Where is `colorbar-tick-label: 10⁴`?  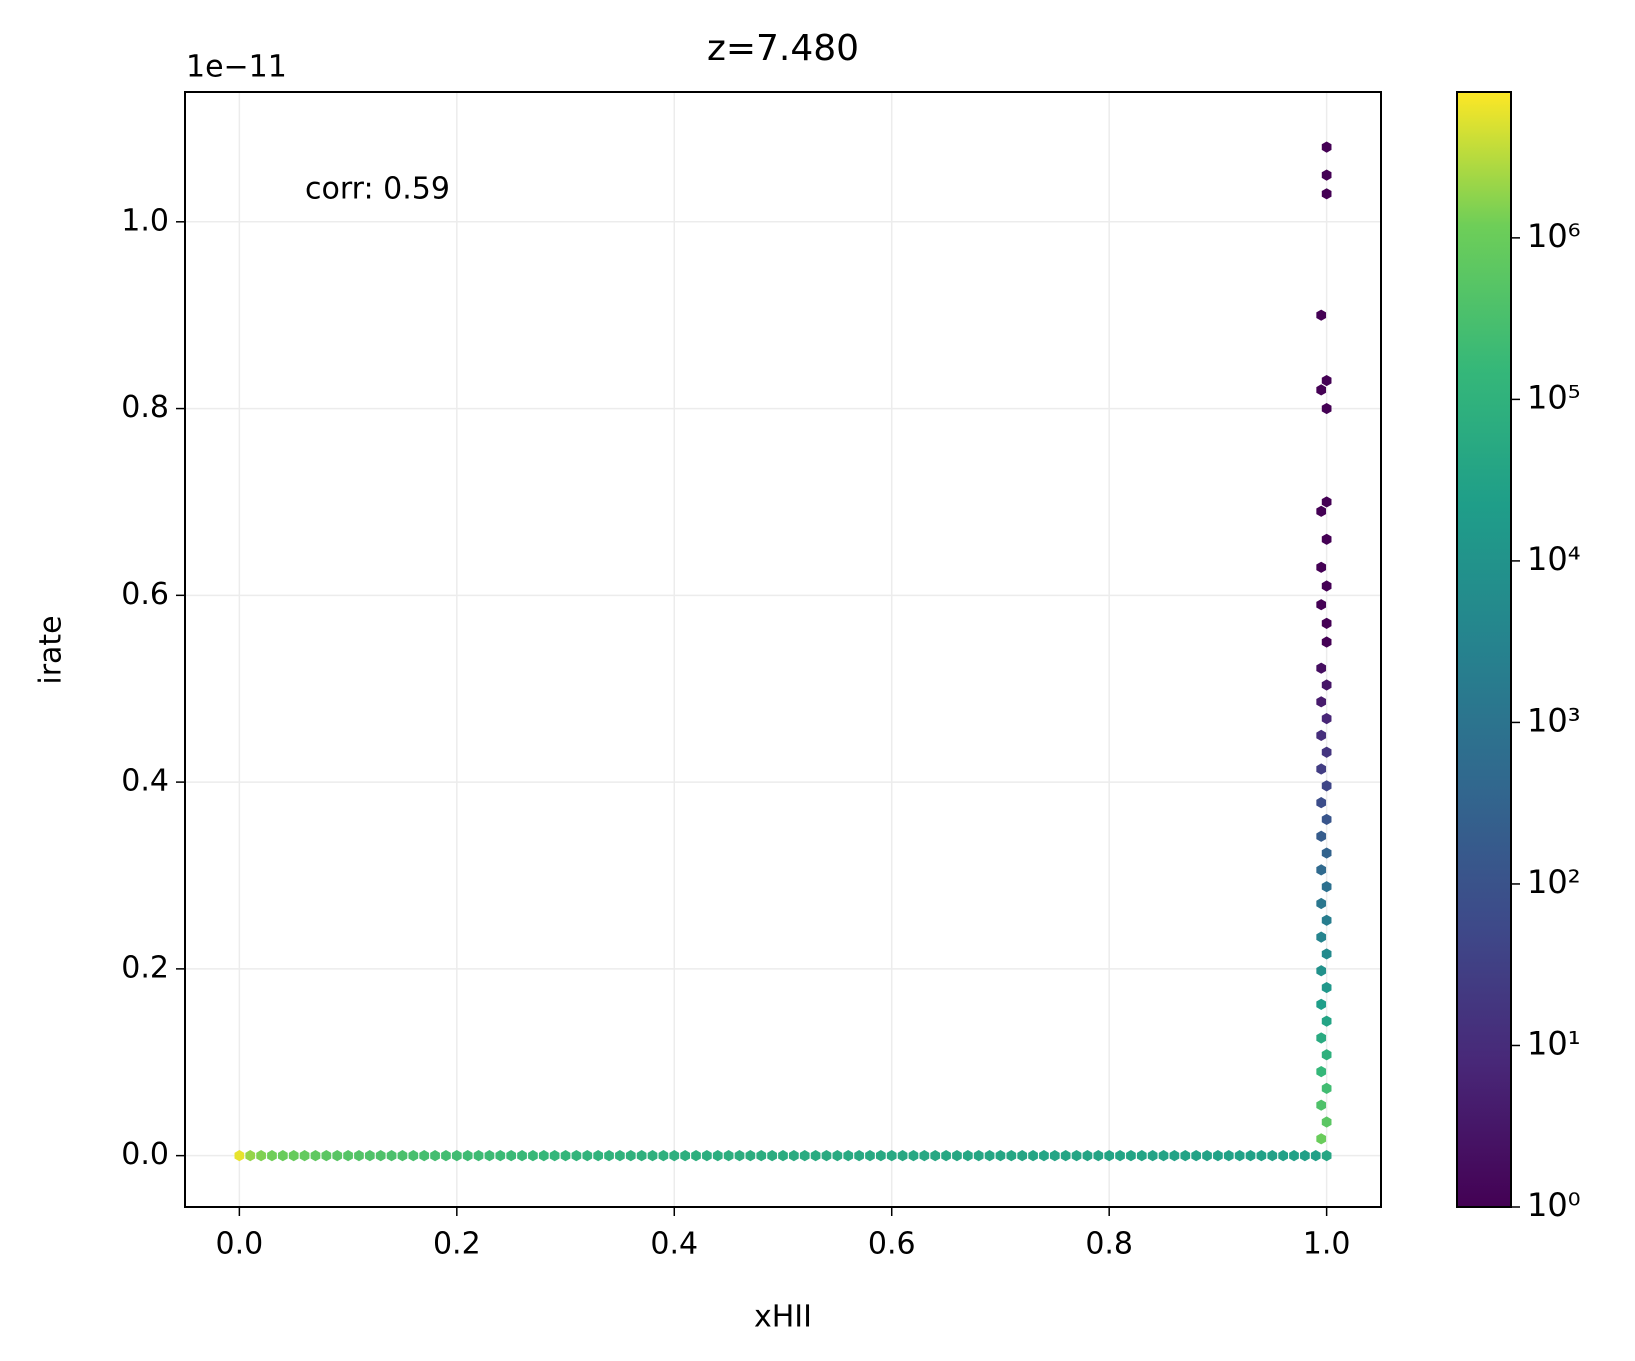
colorbar-tick-label: 10⁴ is located at coordinates (1554, 559).